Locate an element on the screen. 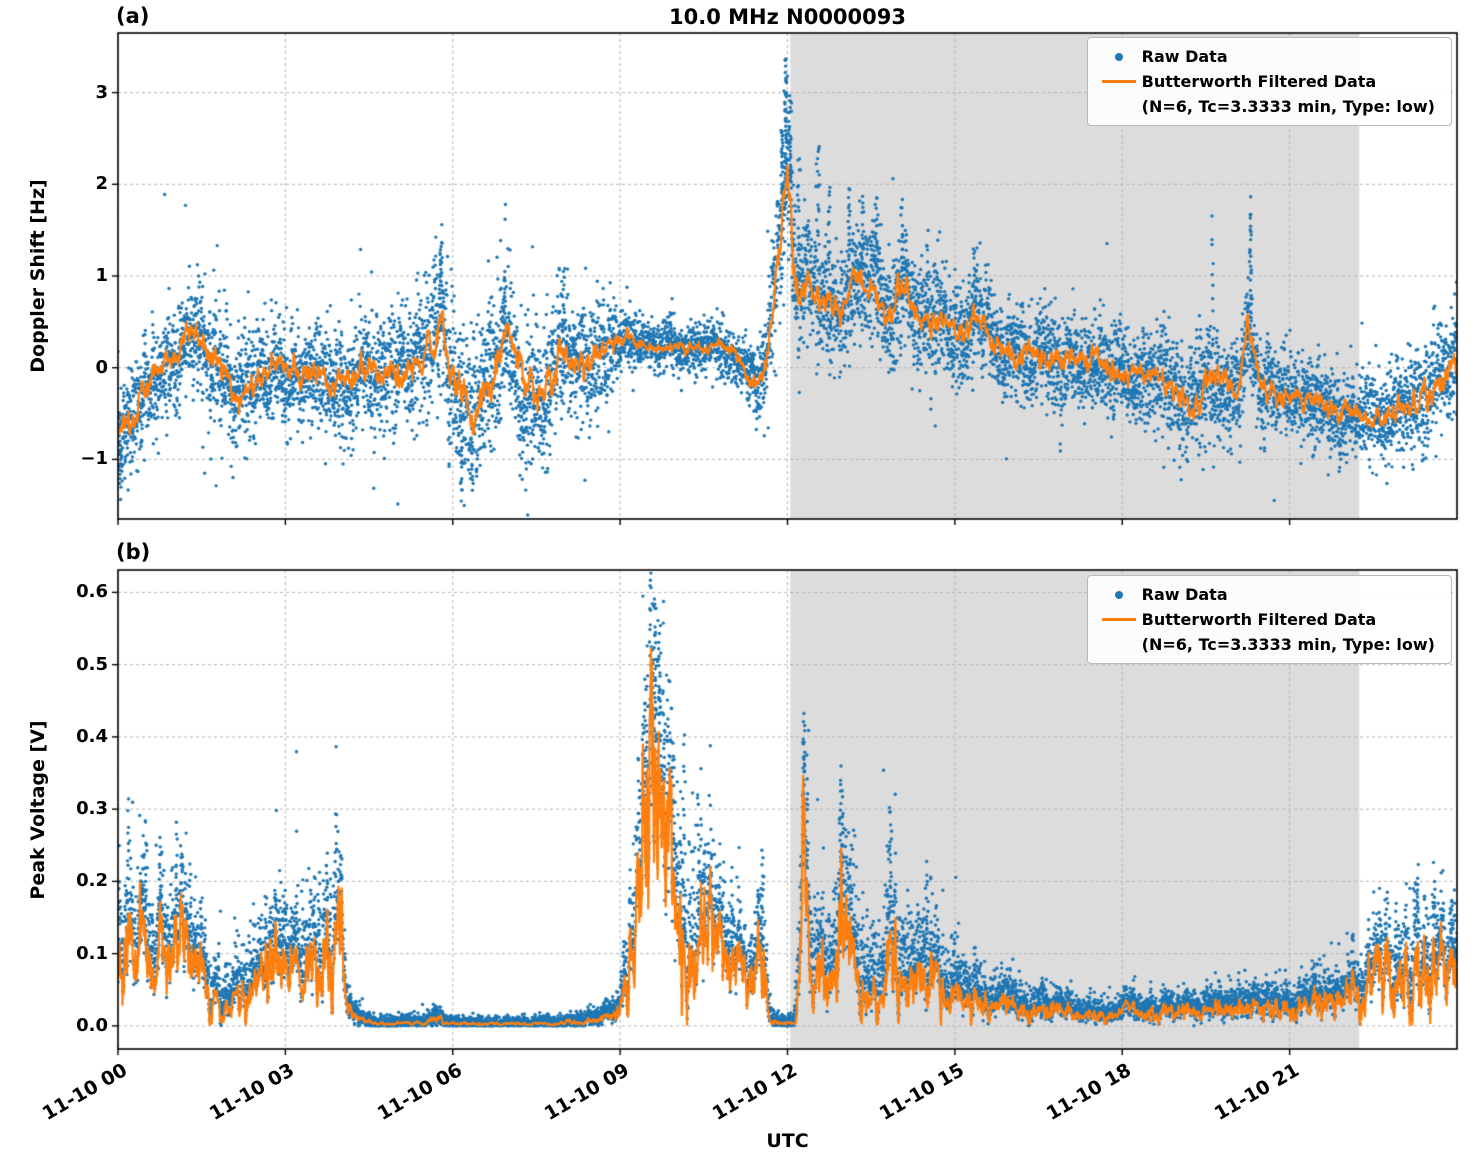 The width and height of the screenshot is (1471, 1172). y-tick-label: 0.1 is located at coordinates (92, 953).